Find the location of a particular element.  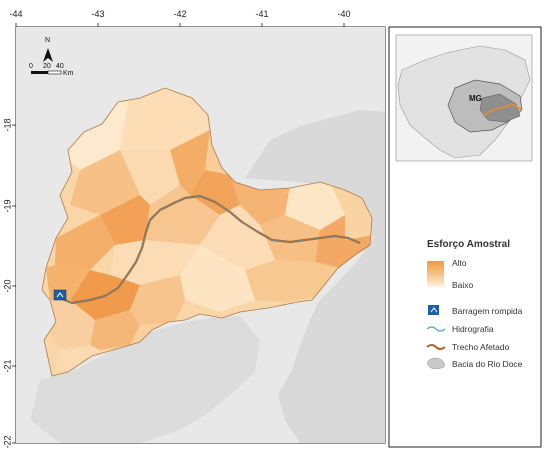

legend-basin-icon is located at coordinates (436, 363).